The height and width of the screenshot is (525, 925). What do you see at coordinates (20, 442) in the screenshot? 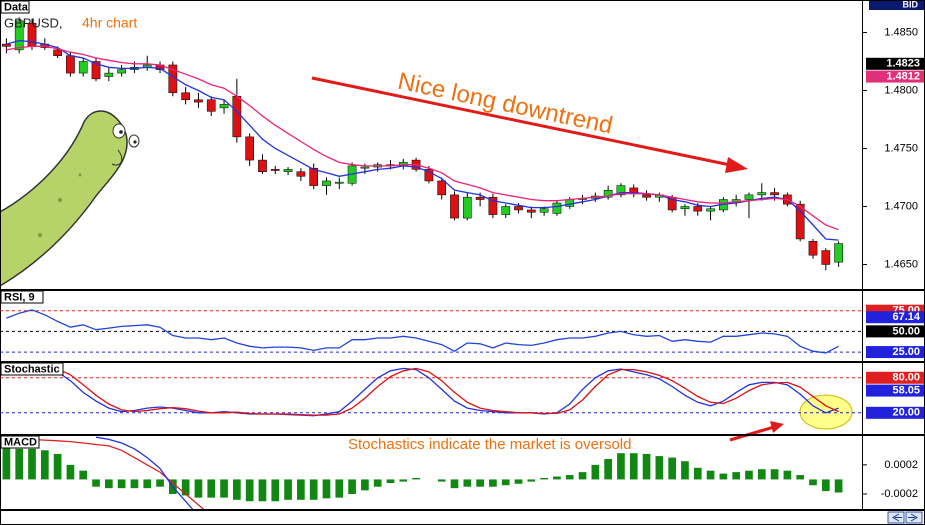
I see `panel-title: MACD` at bounding box center [20, 442].